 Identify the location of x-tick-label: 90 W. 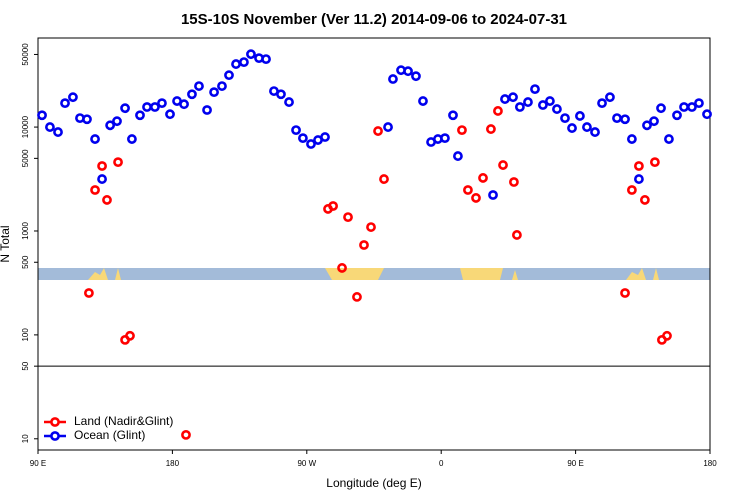
(306, 463).